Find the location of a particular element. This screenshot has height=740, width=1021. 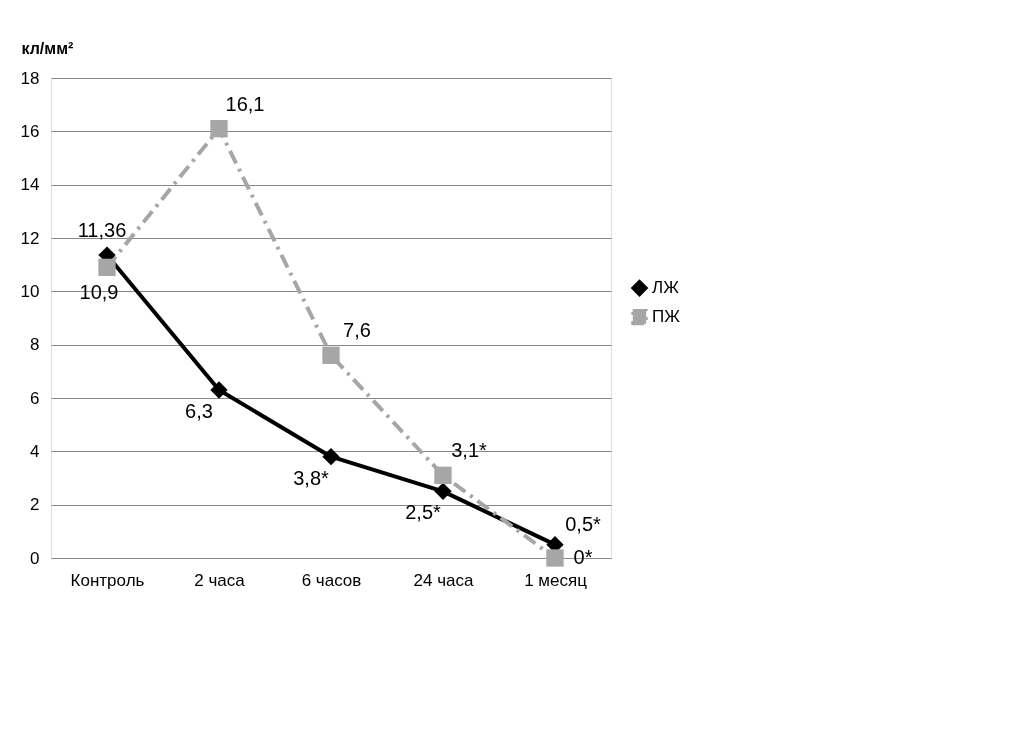

data-label: 11,36 is located at coordinates (102, 230).